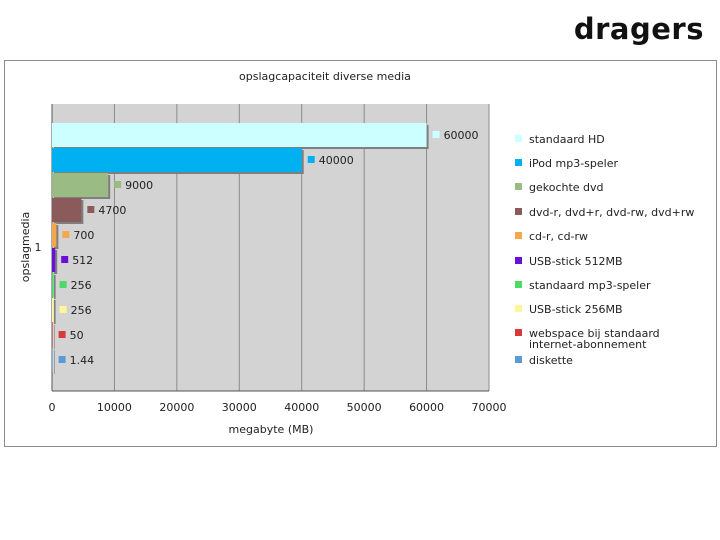 This screenshot has height=540, width=720. Describe the element at coordinates (573, 163) in the screenshot. I see `legend-label: iPod mp3-speler` at that location.